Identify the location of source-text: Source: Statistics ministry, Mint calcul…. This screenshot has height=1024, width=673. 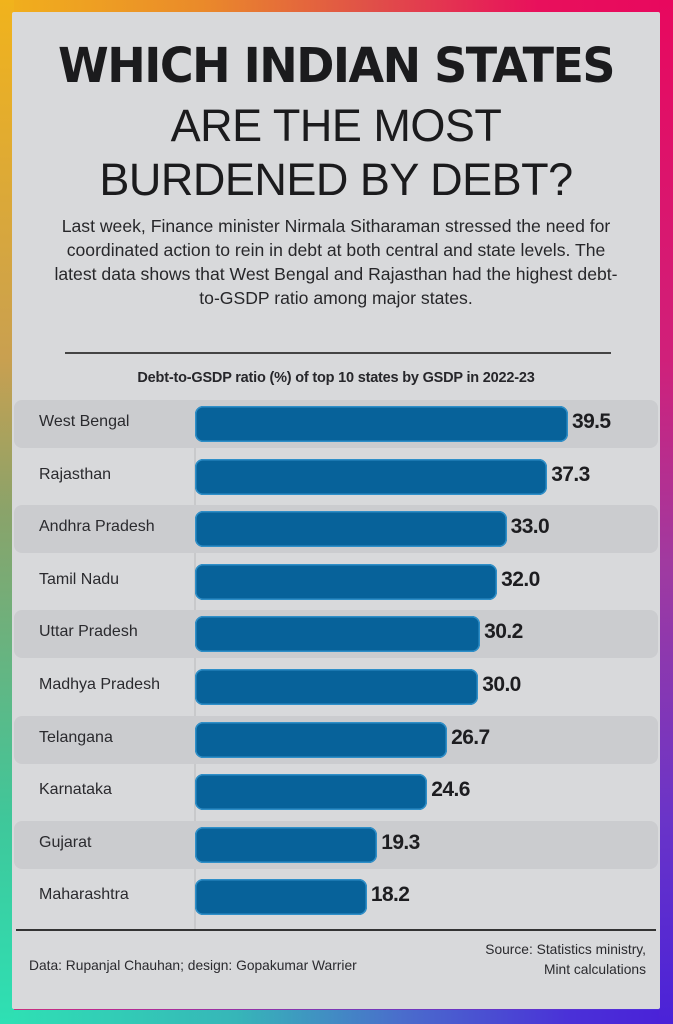
(516, 960).